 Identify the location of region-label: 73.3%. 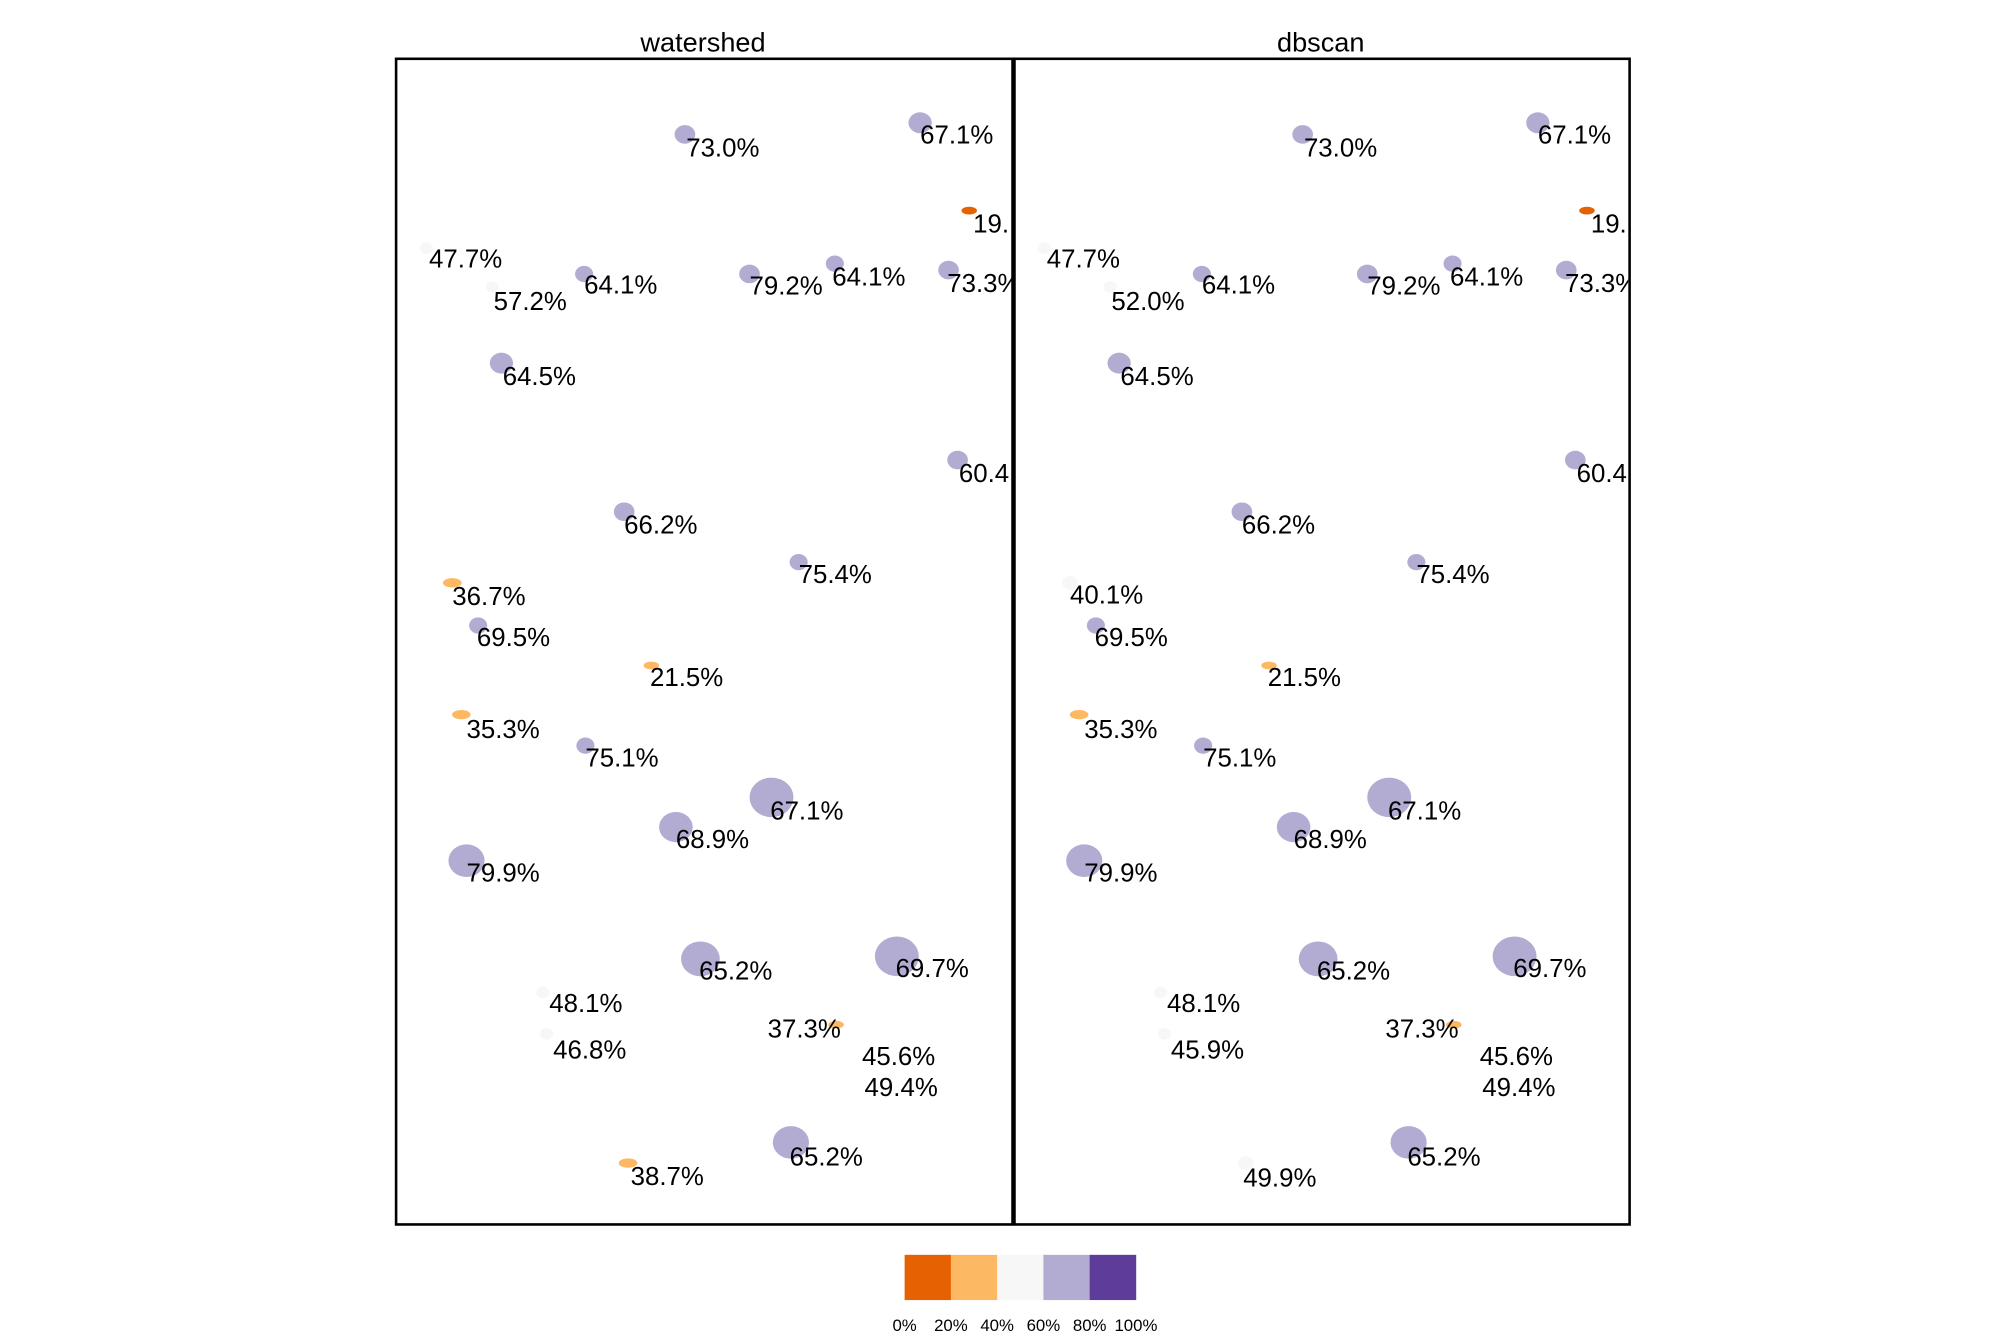
(983, 284).